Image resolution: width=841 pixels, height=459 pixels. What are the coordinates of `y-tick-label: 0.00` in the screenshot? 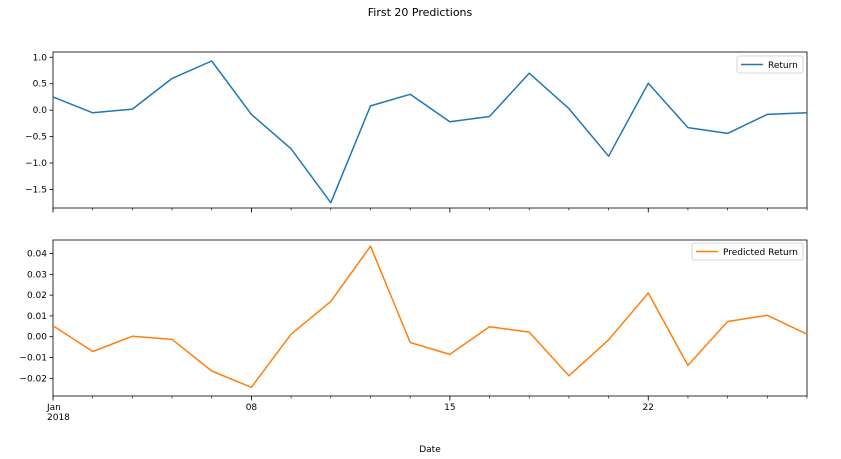 It's located at (37, 338).